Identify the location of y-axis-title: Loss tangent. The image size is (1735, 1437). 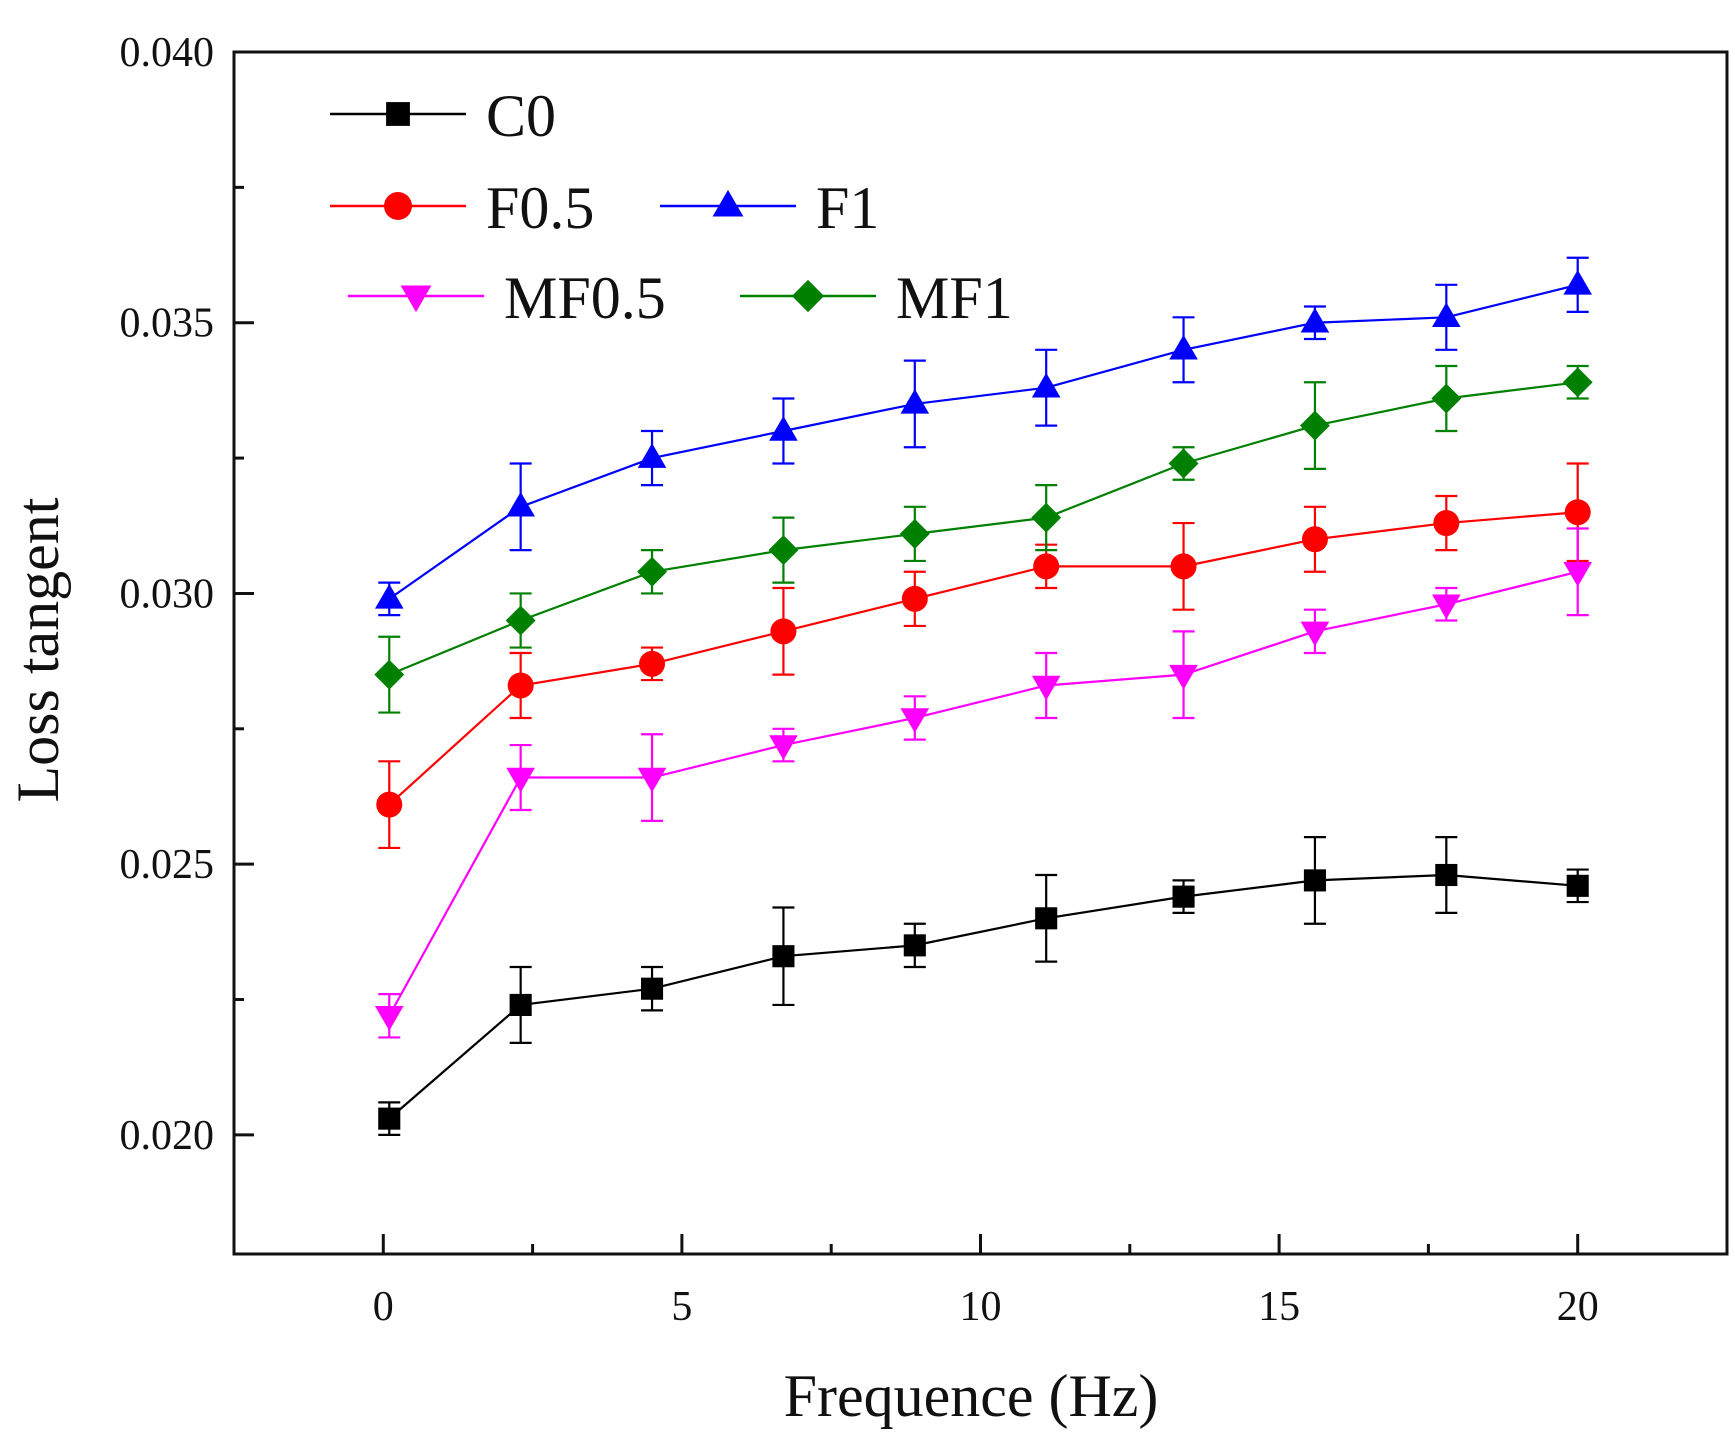
(38, 649).